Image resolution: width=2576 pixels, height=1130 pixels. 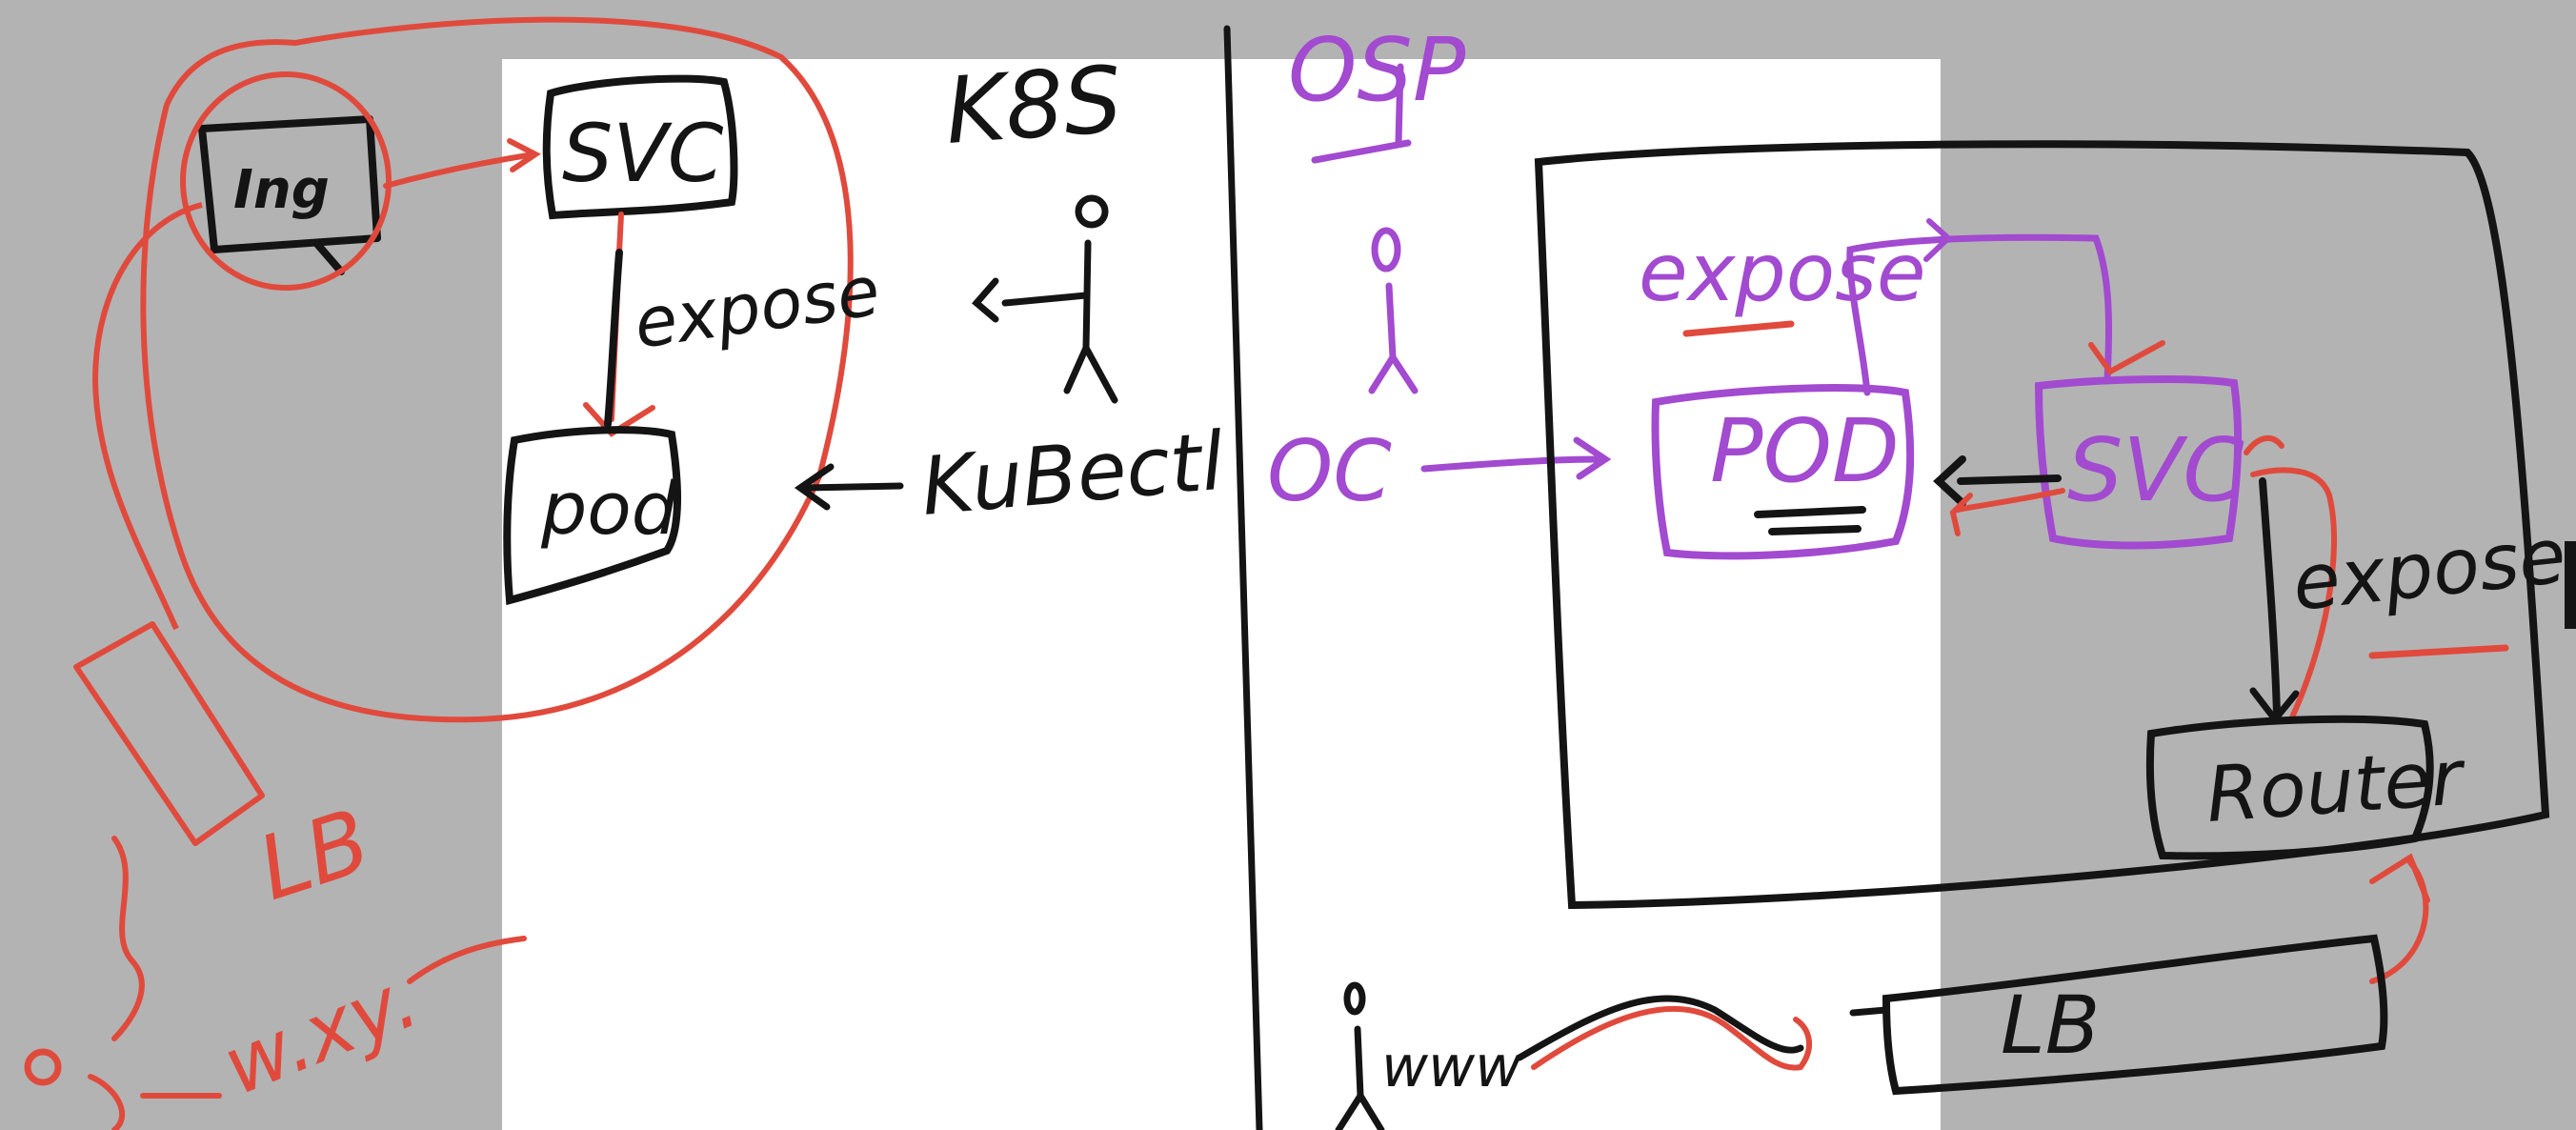 I want to click on lb-to-router-arrowhead, so click(x=2399, y=878).